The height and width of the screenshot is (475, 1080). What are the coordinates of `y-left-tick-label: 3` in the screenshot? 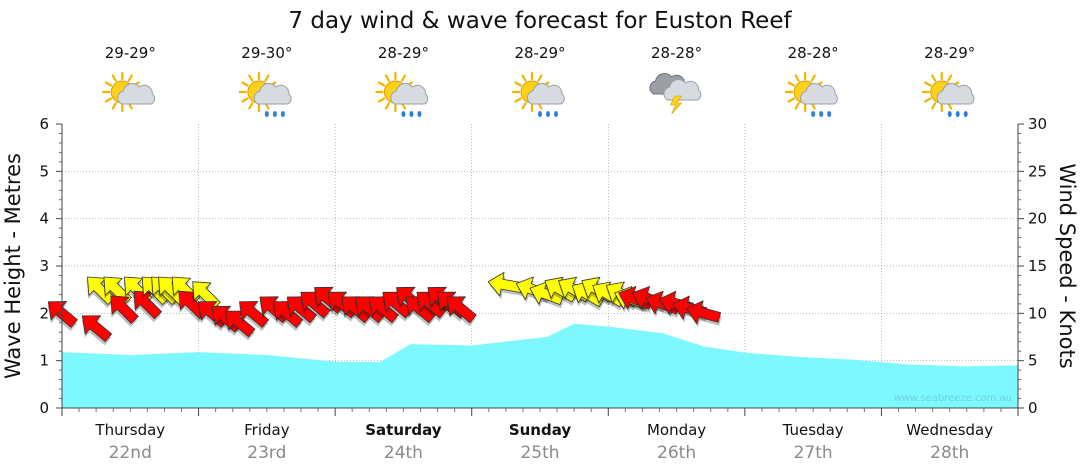 It's located at (44, 266).